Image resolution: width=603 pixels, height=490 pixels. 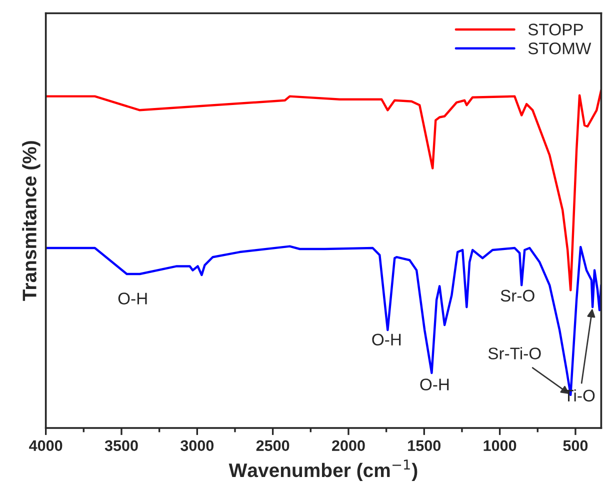 I want to click on x-tick-label: 4000, so click(x=45, y=446).